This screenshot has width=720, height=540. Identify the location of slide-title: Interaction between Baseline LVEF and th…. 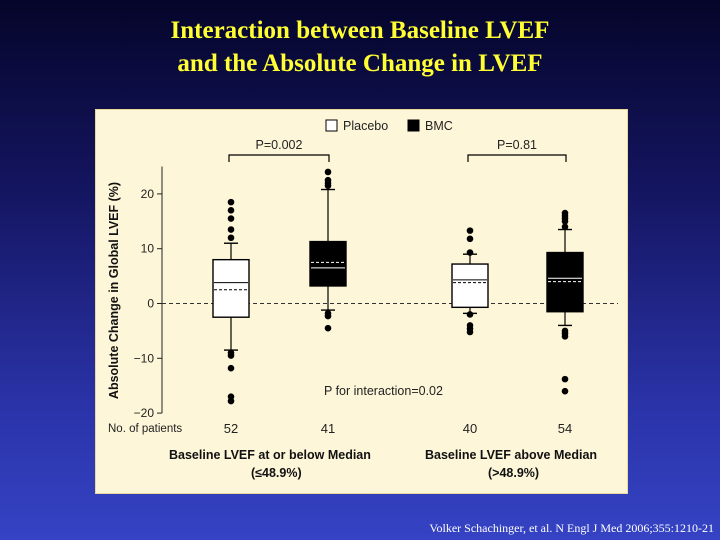
(360, 47).